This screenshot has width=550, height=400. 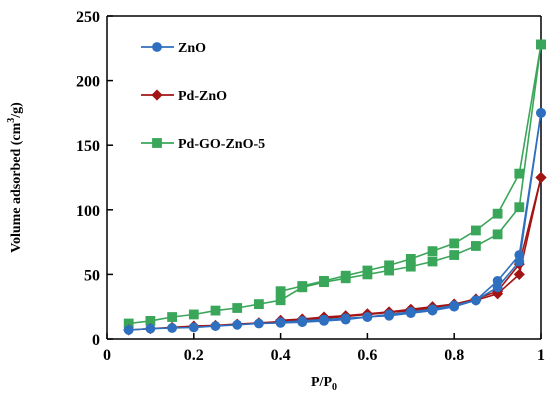 What do you see at coordinates (96, 340) in the screenshot?
I see `y-tick-label: 0` at bounding box center [96, 340].